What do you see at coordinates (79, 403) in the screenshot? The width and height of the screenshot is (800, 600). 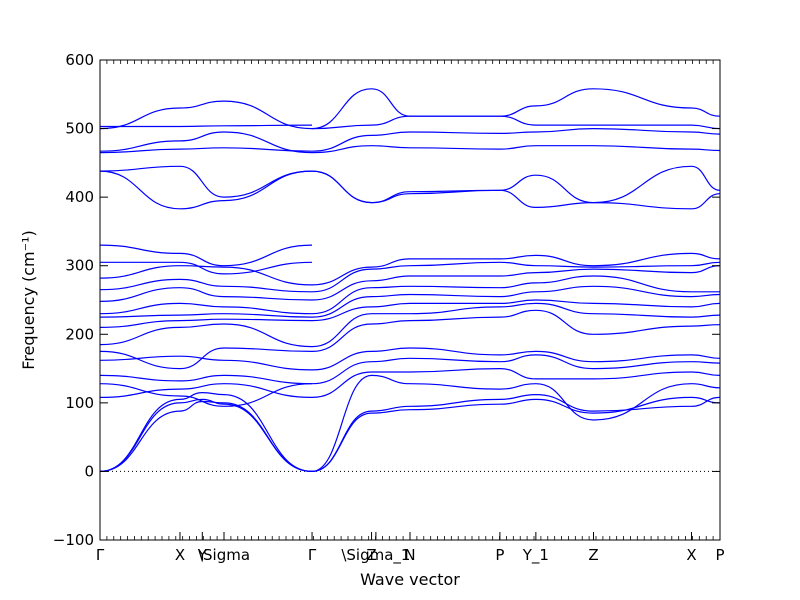 I see `y-tick-label: 100` at bounding box center [79, 403].